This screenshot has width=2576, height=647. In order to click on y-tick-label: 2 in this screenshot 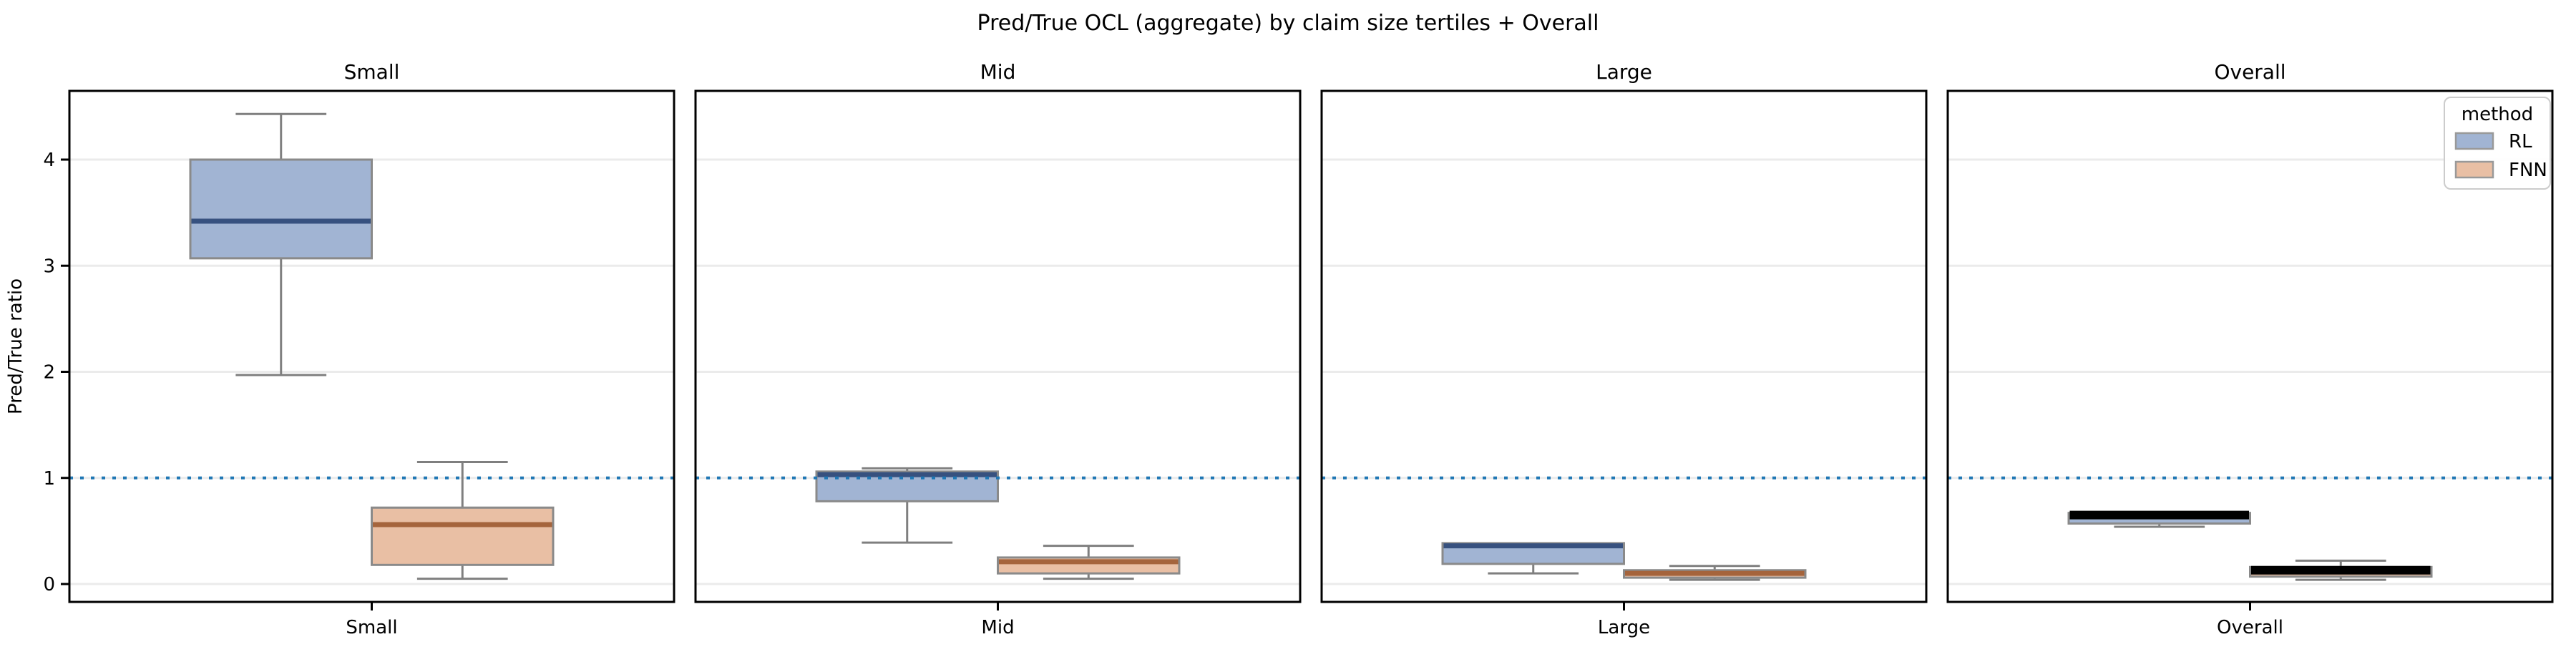, I will do `click(49, 373)`.